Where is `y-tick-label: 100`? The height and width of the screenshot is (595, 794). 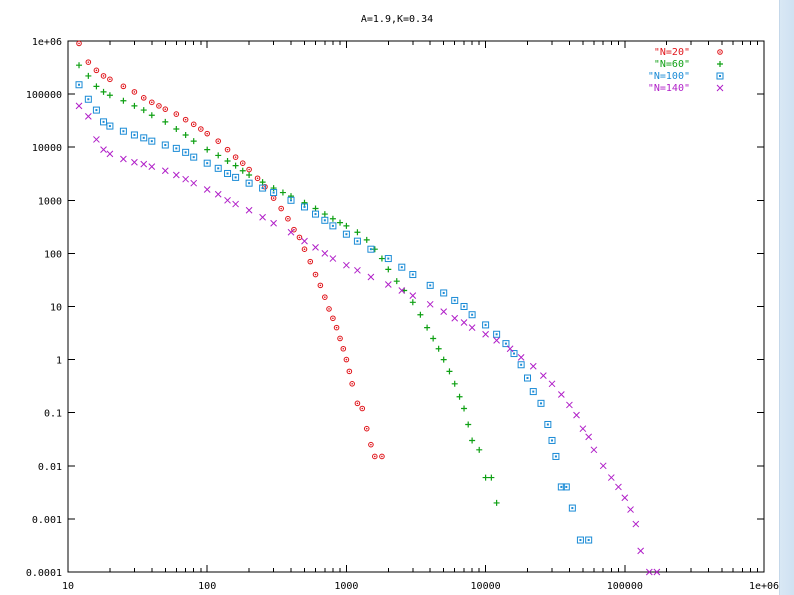 y-tick-label: 100 is located at coordinates (53, 254).